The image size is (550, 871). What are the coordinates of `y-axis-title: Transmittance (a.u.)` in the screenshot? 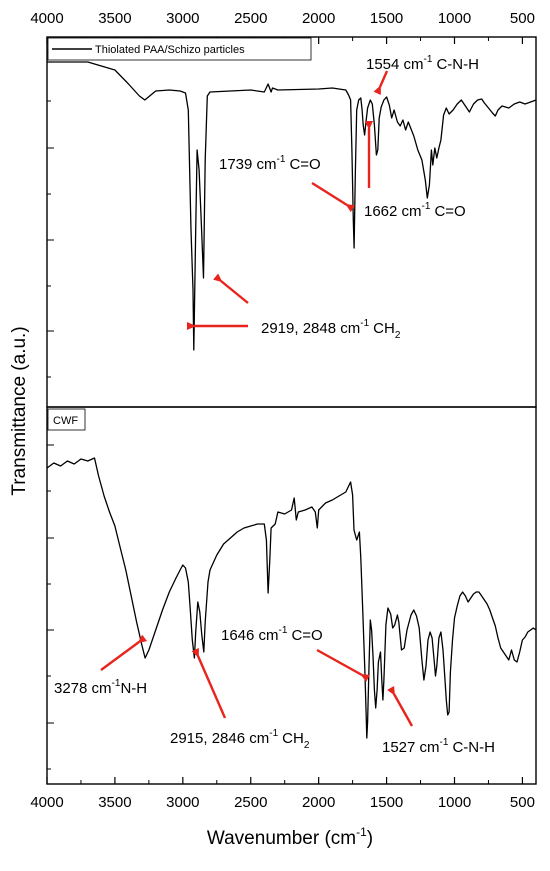 It's located at (19, 410).